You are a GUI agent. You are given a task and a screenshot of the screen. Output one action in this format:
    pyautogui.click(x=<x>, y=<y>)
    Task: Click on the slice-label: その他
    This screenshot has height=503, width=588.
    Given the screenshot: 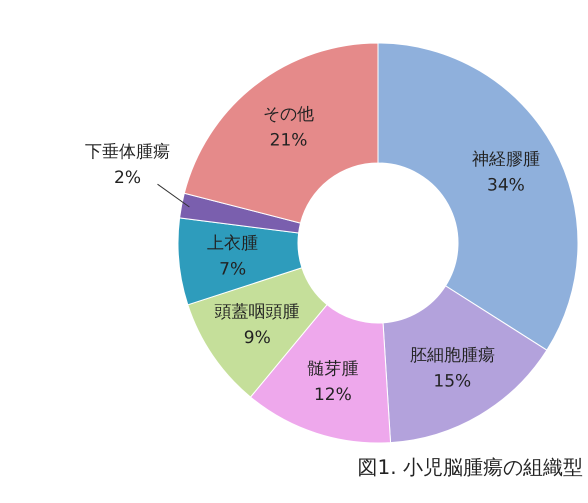 What is the action you would take?
    pyautogui.click(x=288, y=114)
    